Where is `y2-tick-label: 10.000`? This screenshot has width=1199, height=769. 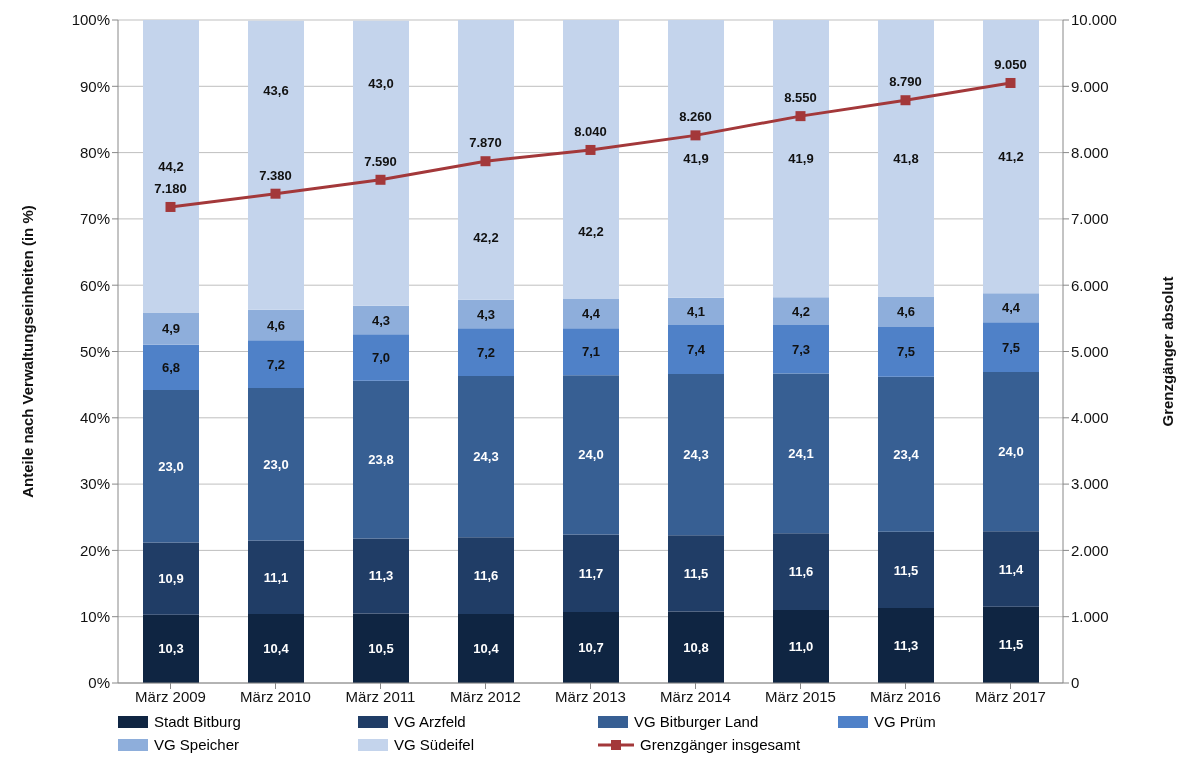 y2-tick-label: 10.000 is located at coordinates (1094, 20).